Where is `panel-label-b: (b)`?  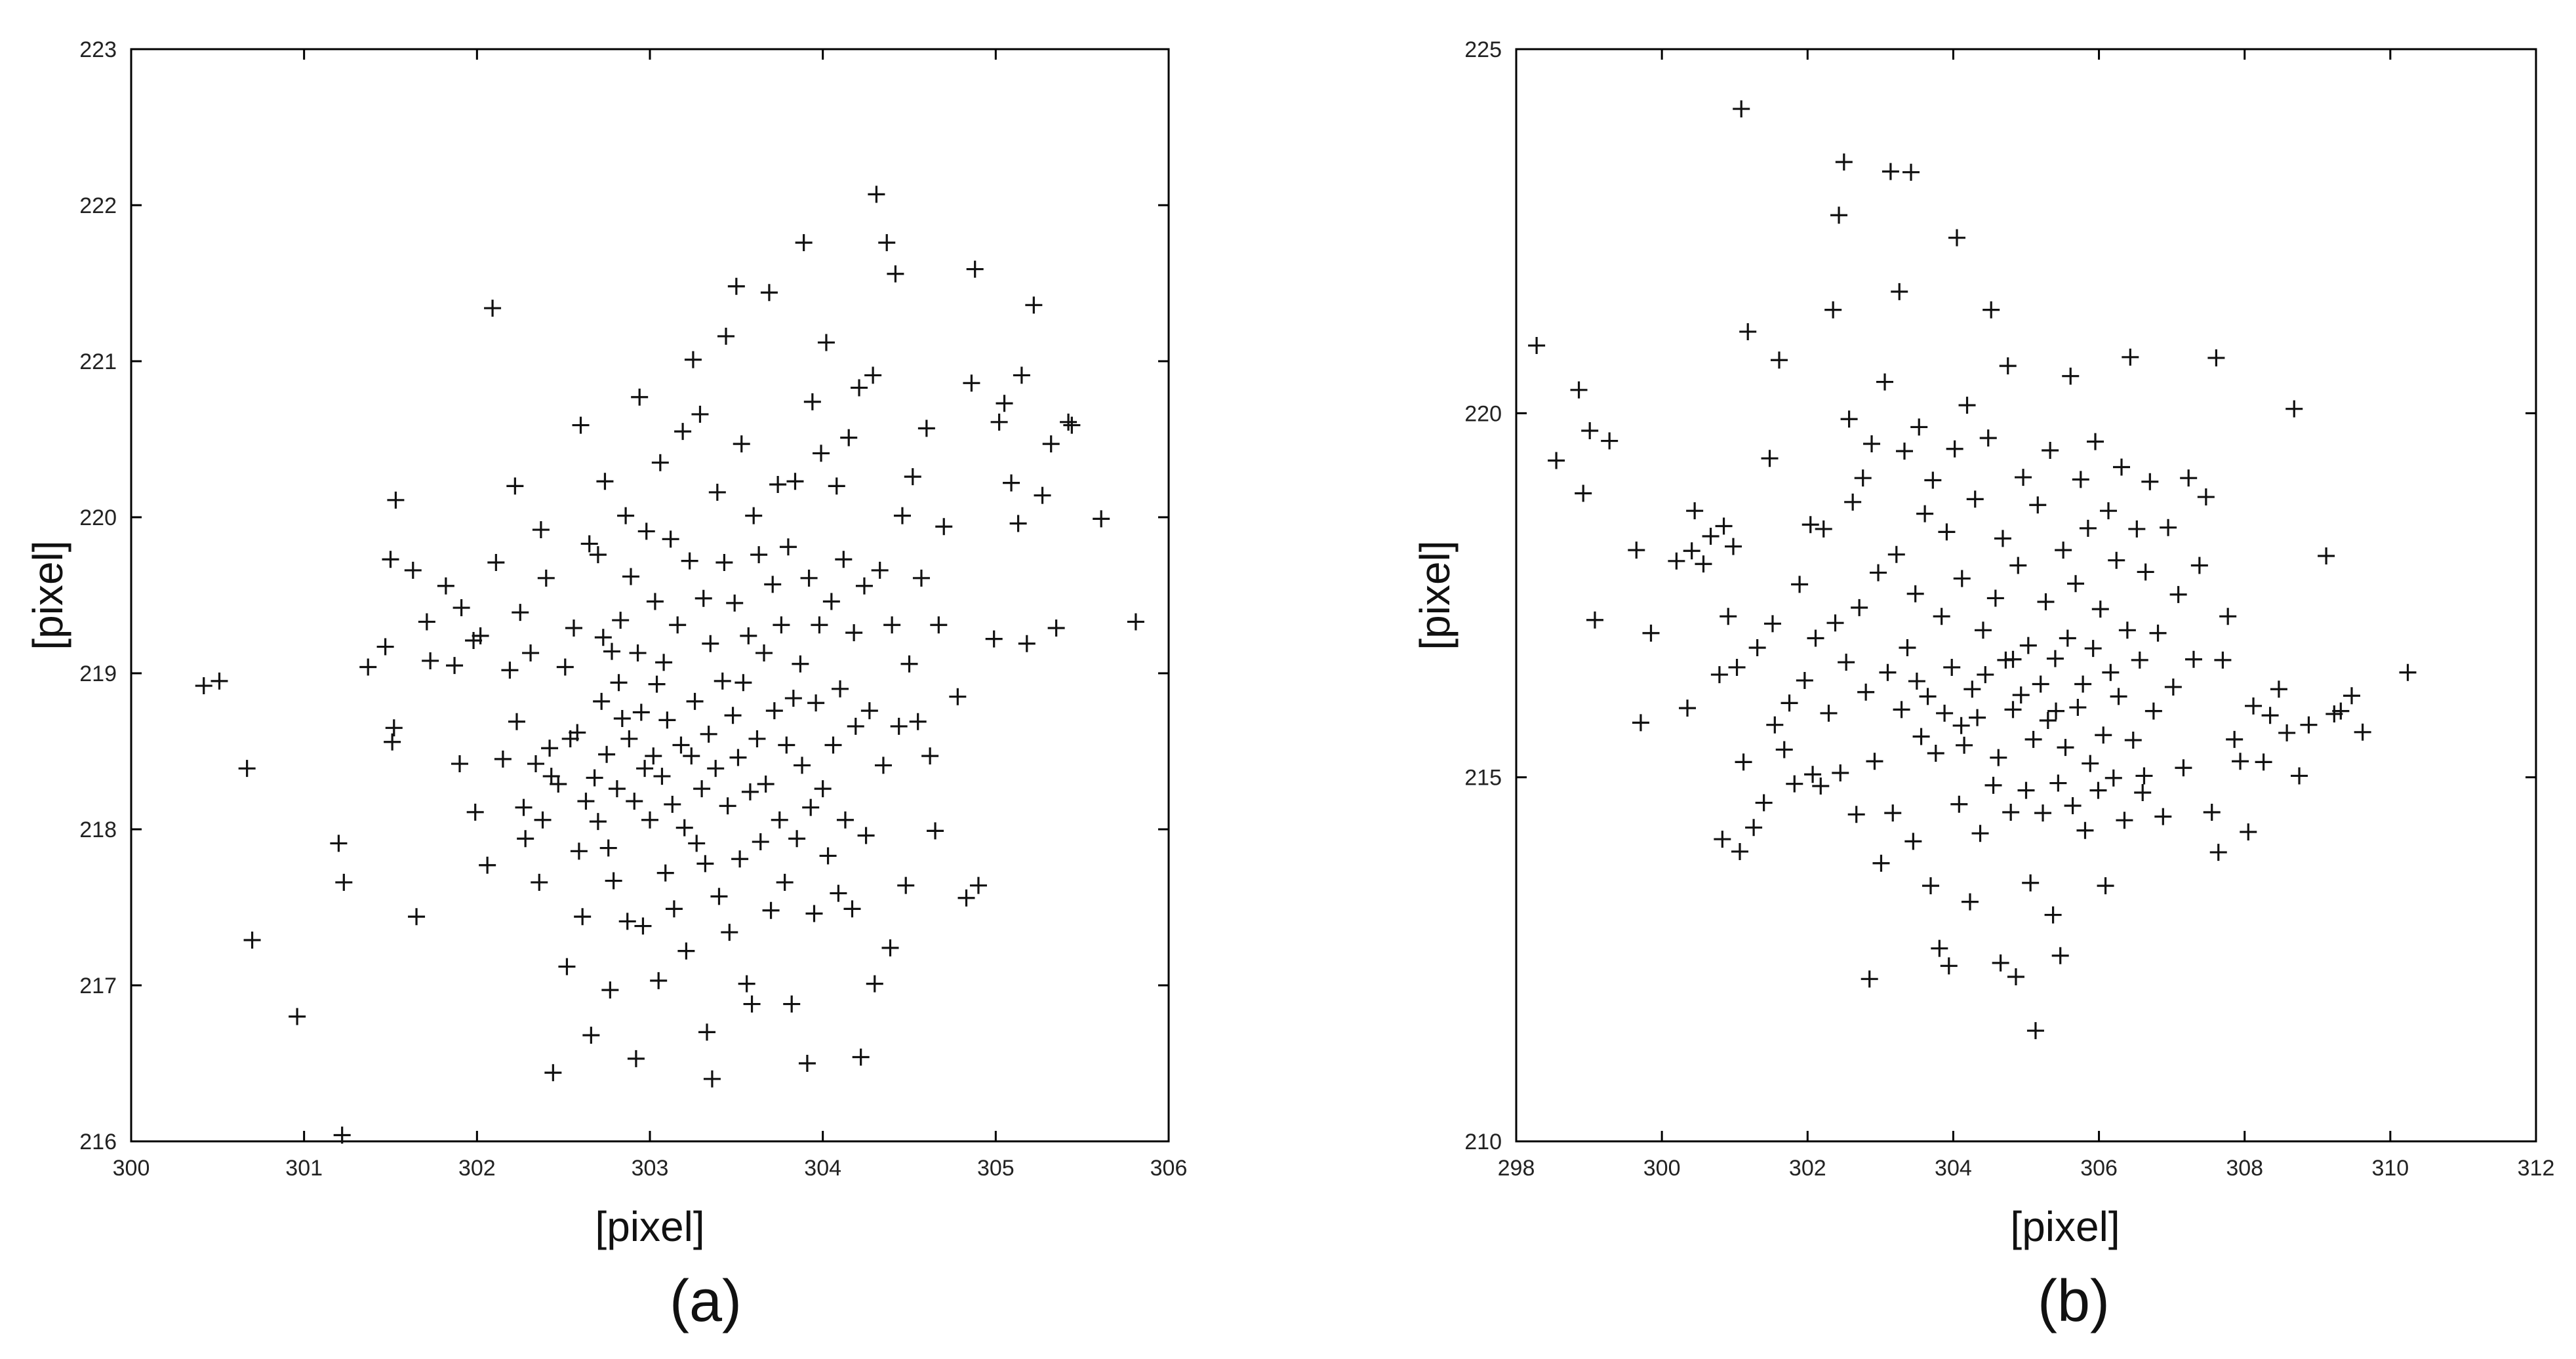
panel-label-b: (b) is located at coordinates (2074, 1301).